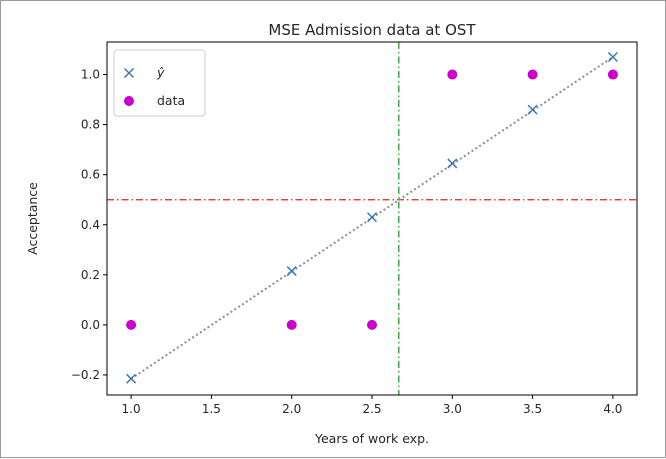 This screenshot has height=459, width=666. What do you see at coordinates (90, 275) in the screenshot?
I see `y-tick-label: 0.2` at bounding box center [90, 275].